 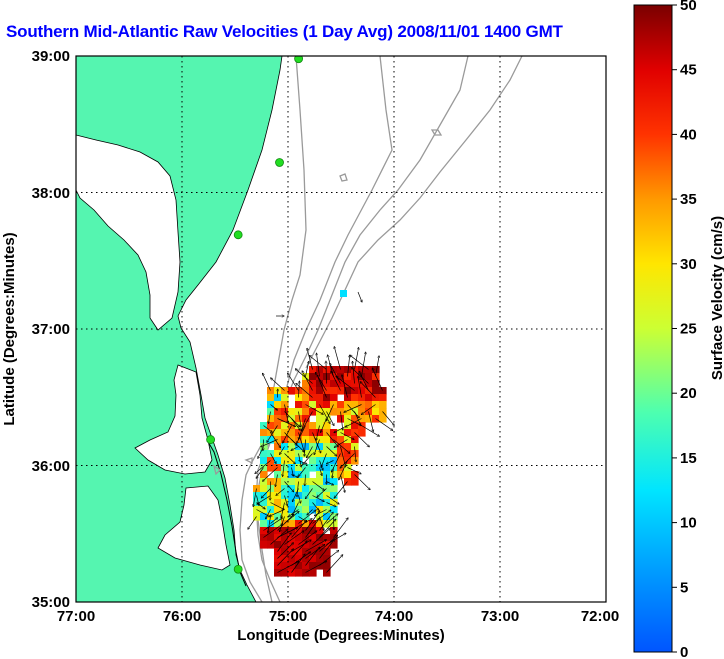 I want to click on x-tick-label: 74:00, so click(x=394, y=616).